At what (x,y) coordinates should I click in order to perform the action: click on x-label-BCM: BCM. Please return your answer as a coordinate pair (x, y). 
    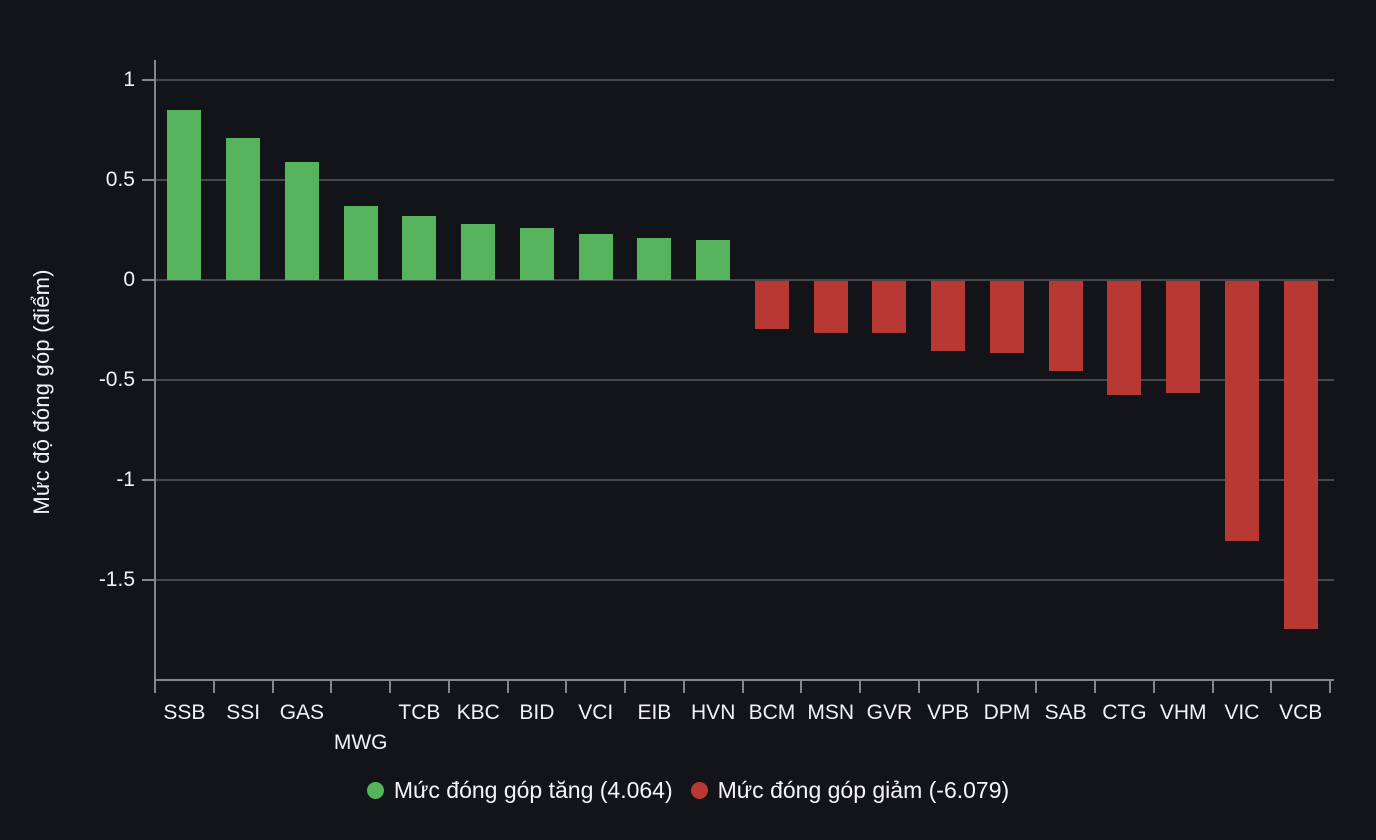
    Looking at the image, I should click on (772, 712).